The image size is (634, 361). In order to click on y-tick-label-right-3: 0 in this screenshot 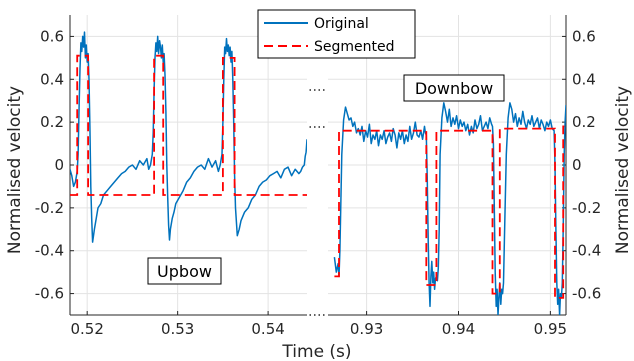, I will do `click(577, 165)`.